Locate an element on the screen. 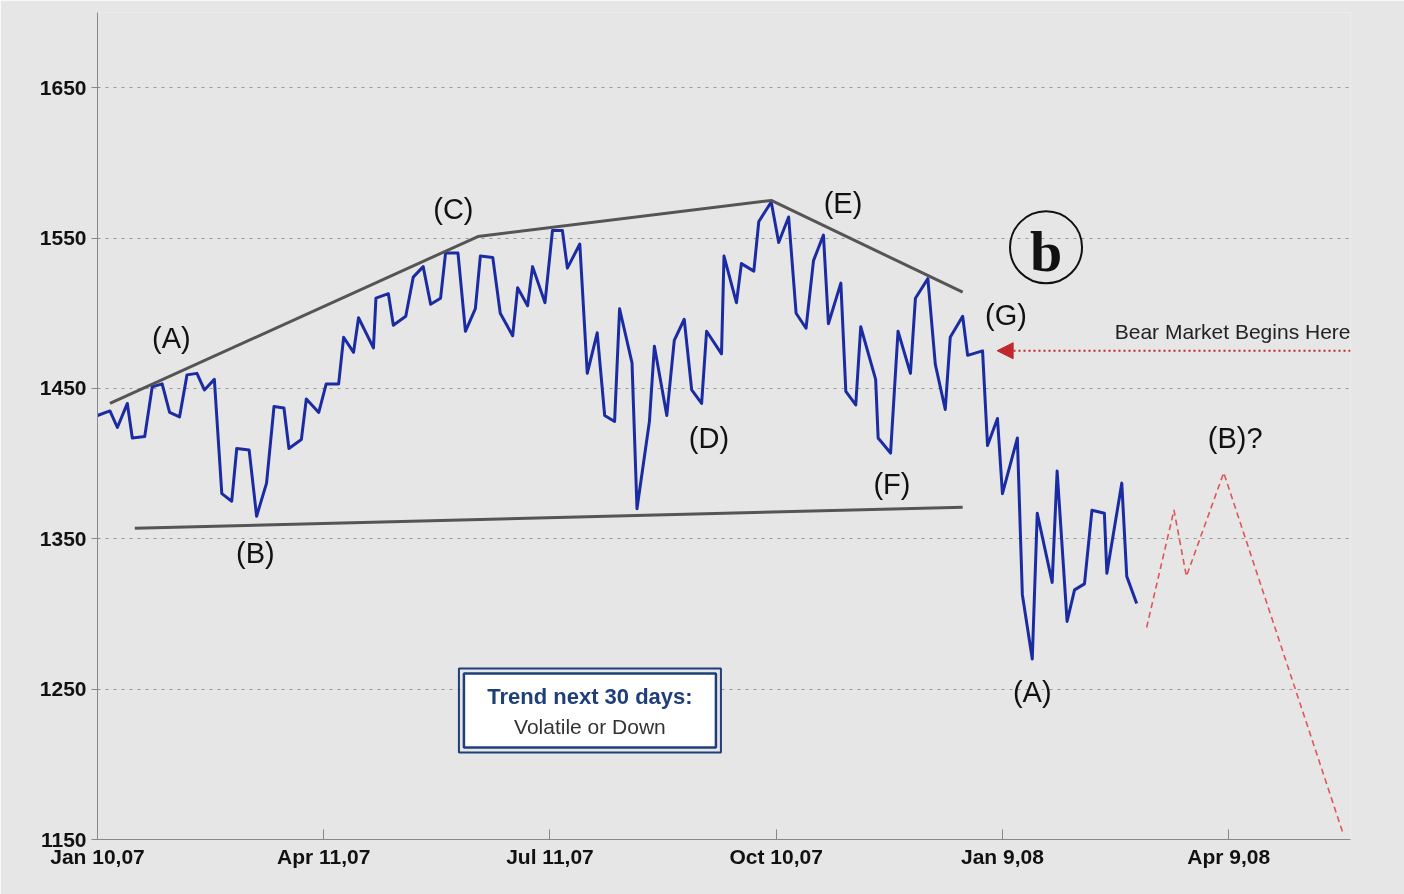 The height and width of the screenshot is (894, 1404). x-tick-label: Jul 11,07 is located at coordinates (550, 856).